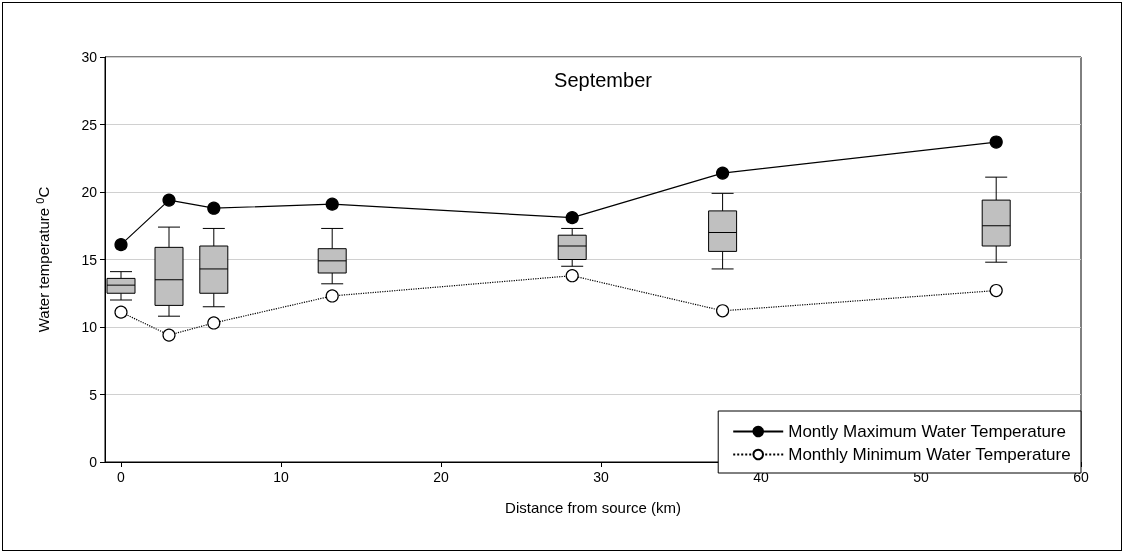 The image size is (1124, 553). I want to click on x-tick-label: 20, so click(441, 477).